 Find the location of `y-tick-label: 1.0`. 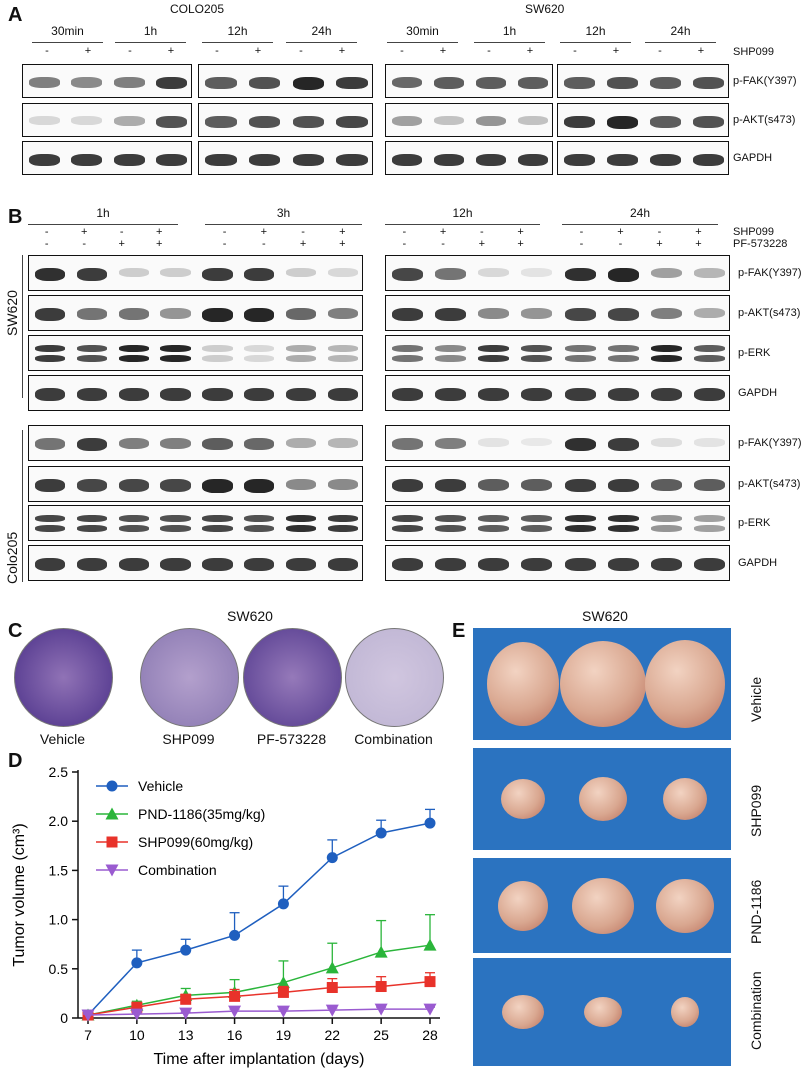

y-tick-label: 1.0 is located at coordinates (59, 920).